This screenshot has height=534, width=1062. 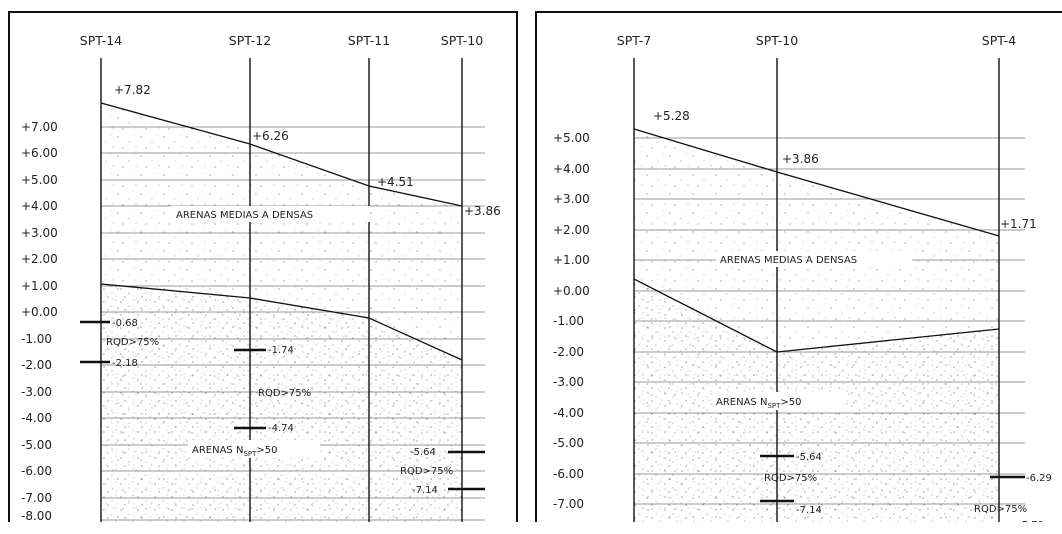 I want to click on ground-level-spt-4: +1.71, so click(x=1018, y=224).